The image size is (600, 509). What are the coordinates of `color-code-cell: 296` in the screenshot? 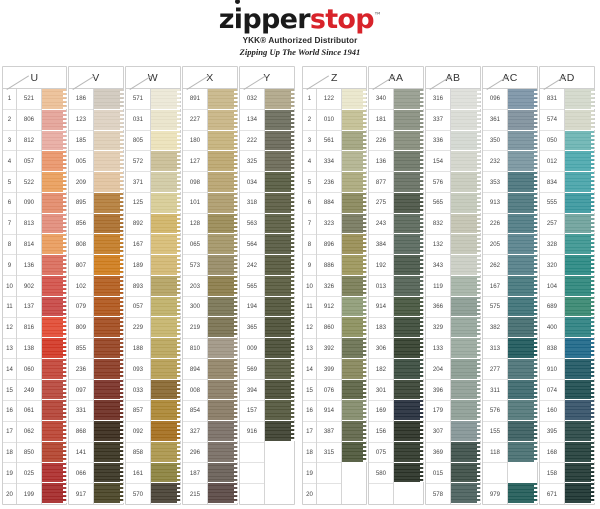 It's located at (195, 453).